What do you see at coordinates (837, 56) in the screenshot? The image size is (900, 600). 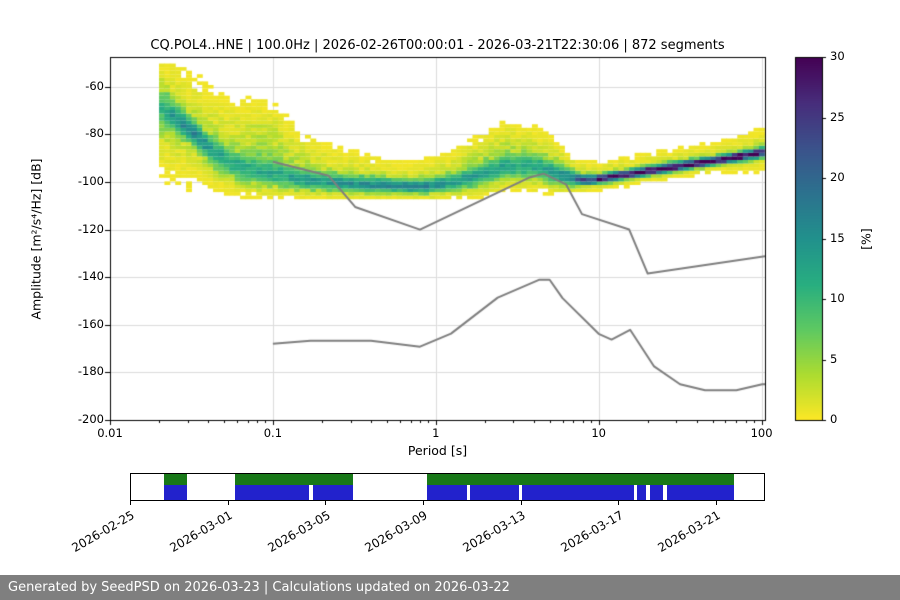 I see `colorbar-tick-label: 30` at bounding box center [837, 56].